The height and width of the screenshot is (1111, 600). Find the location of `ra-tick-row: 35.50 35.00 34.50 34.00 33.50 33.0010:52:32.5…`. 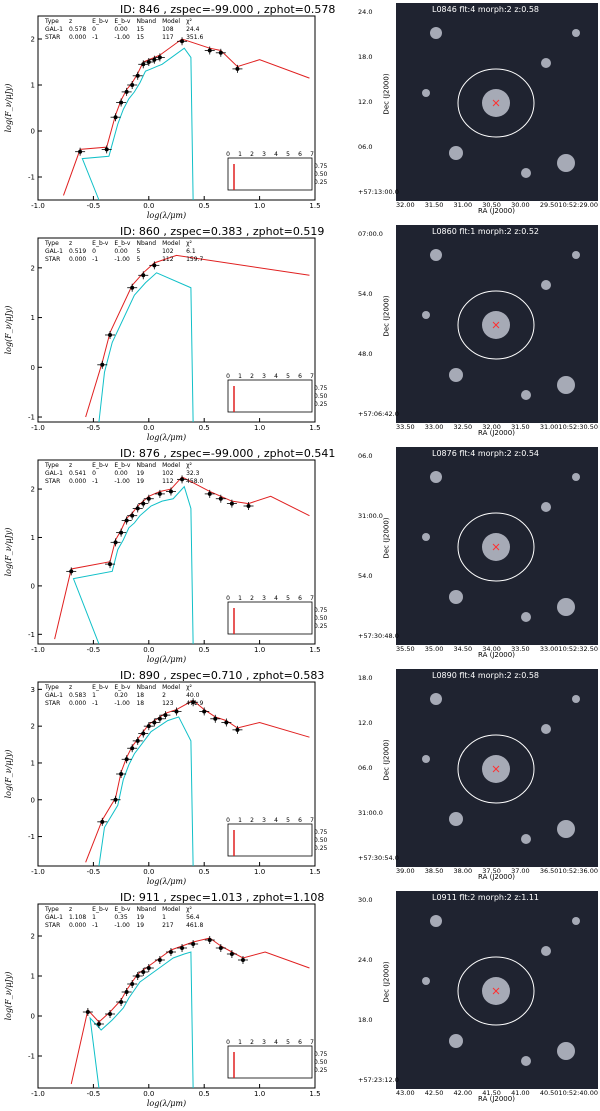

ra-tick-row: 35.50 35.00 34.50 34.00 33.50 33.0010:52:32.5… is located at coordinates (497, 649).